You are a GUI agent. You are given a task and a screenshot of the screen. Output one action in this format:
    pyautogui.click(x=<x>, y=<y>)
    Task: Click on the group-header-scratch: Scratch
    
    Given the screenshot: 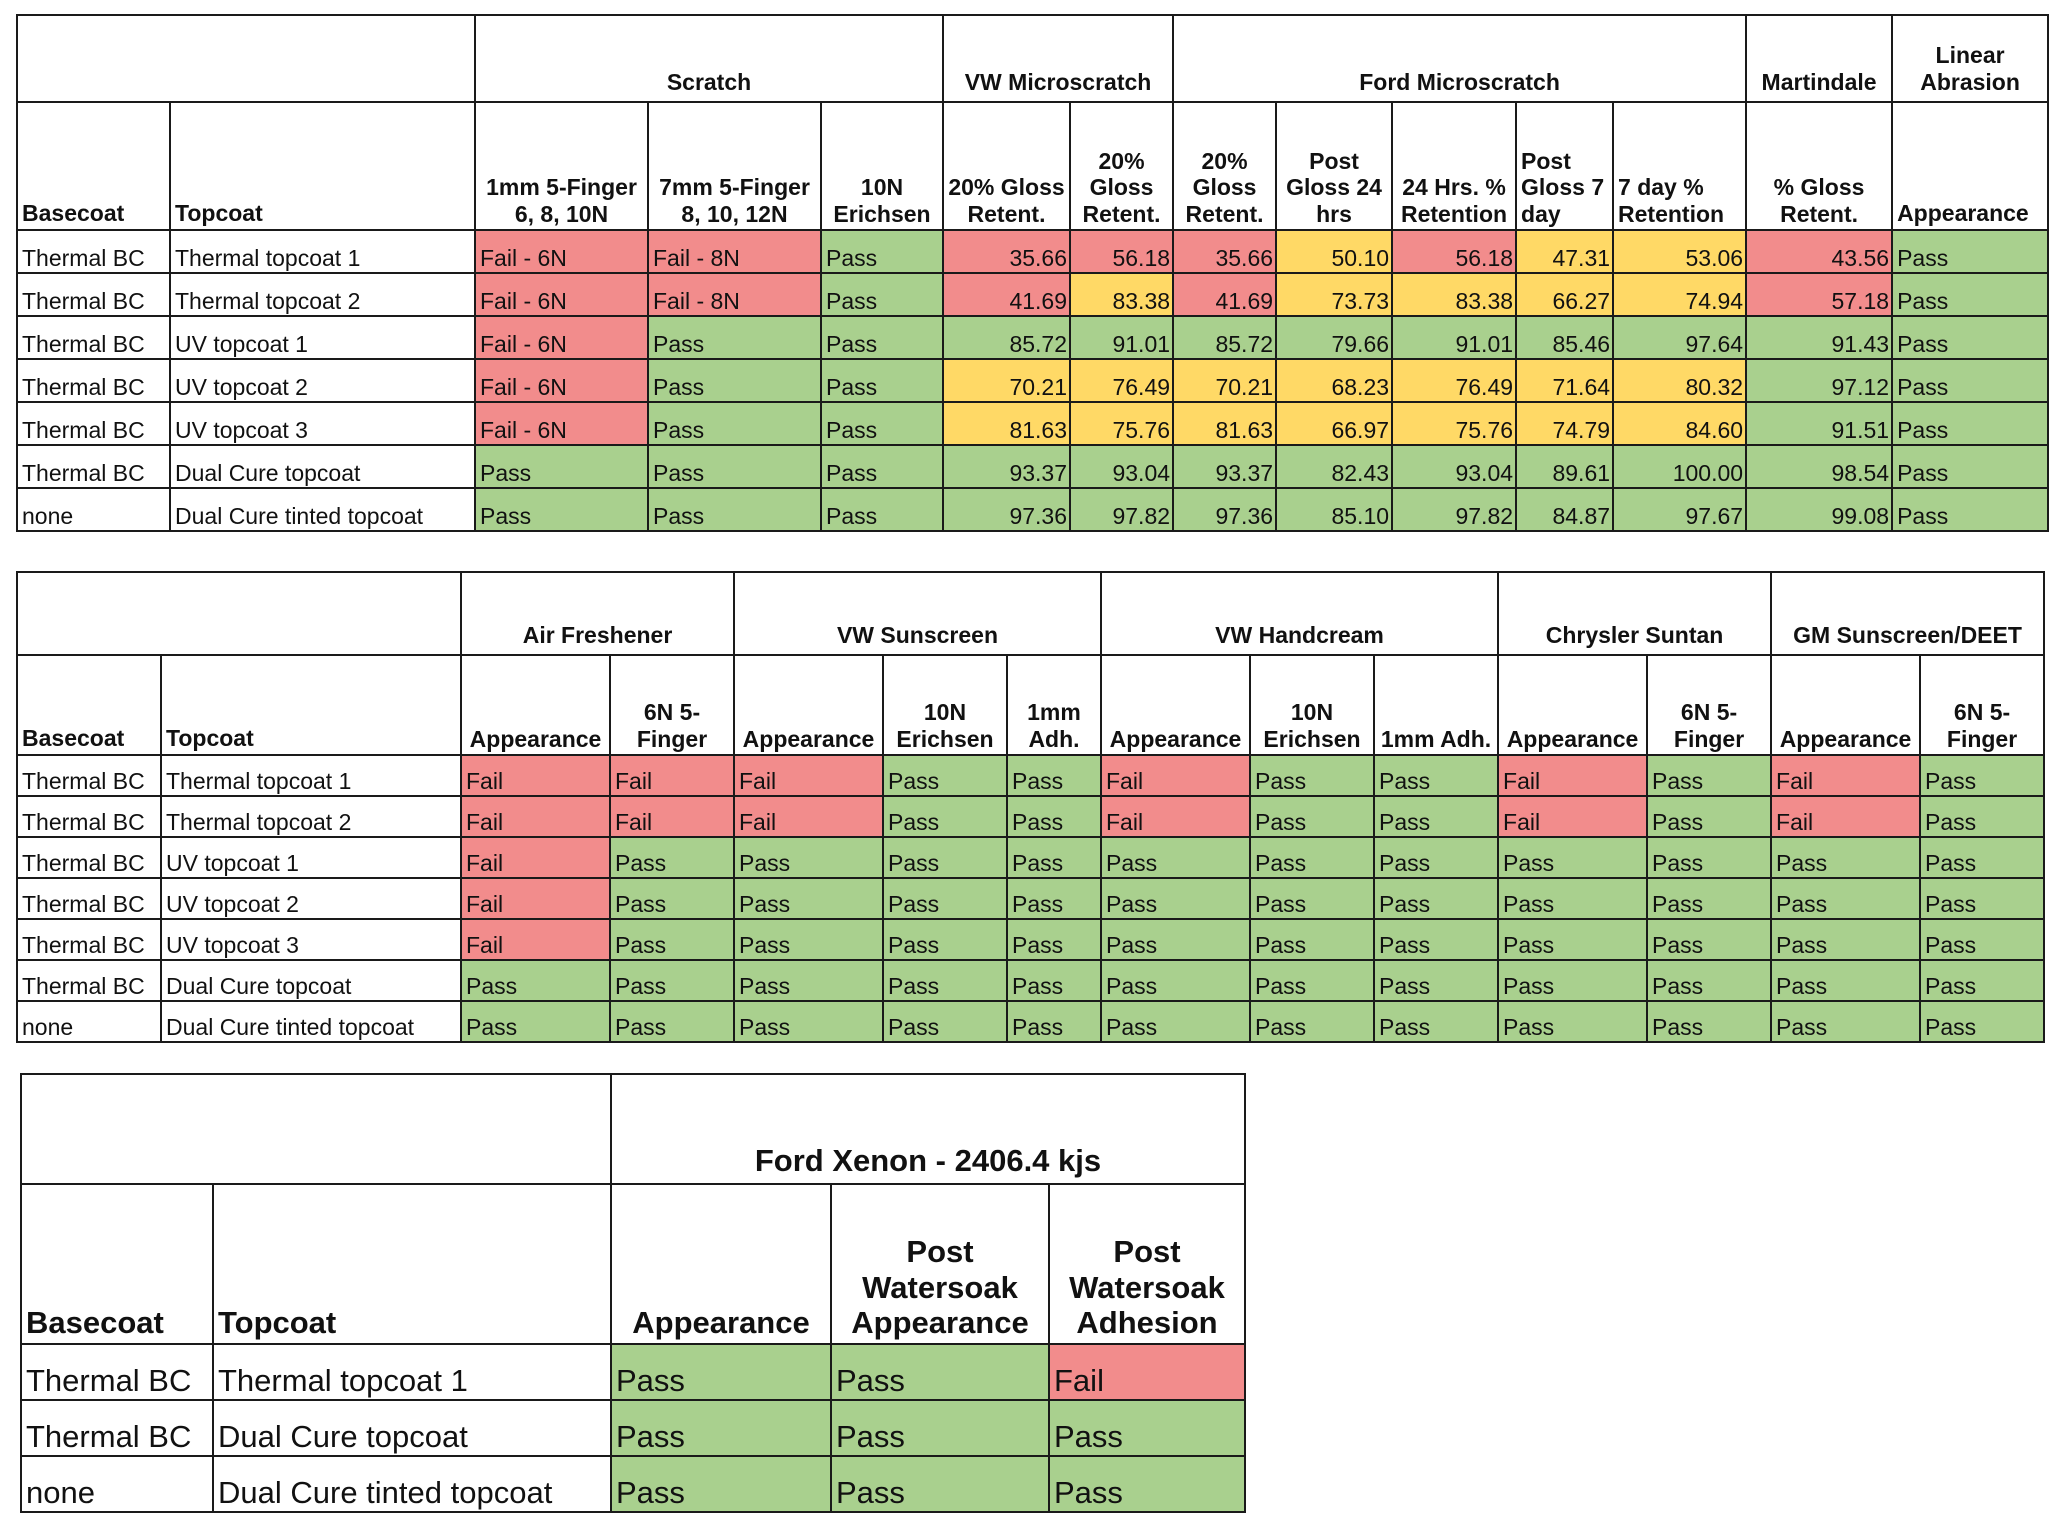 What is the action you would take?
    pyautogui.click(x=709, y=58)
    